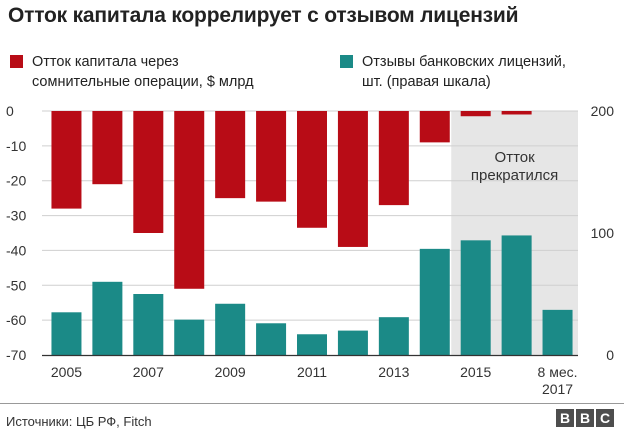 The image size is (624, 442). I want to click on x-tick-label: 2013, so click(393, 372).